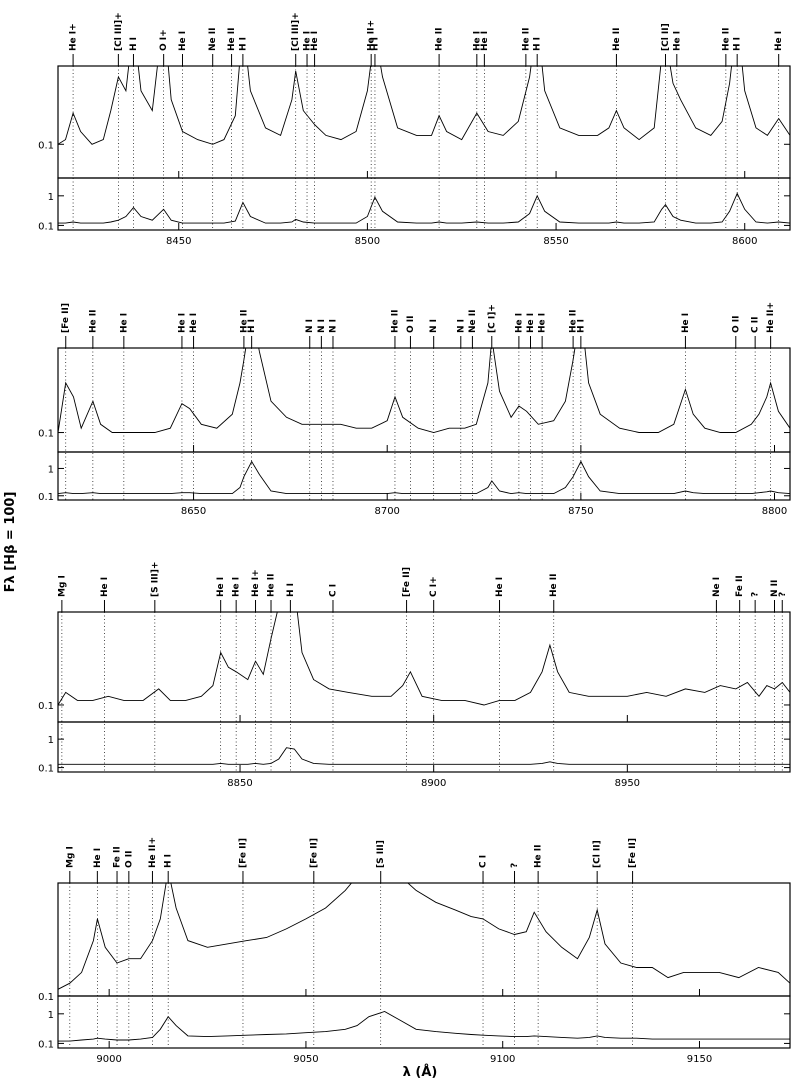 This screenshot has width=792, height=1084. I want to click on x-tick-label: 8750, so click(580, 511).